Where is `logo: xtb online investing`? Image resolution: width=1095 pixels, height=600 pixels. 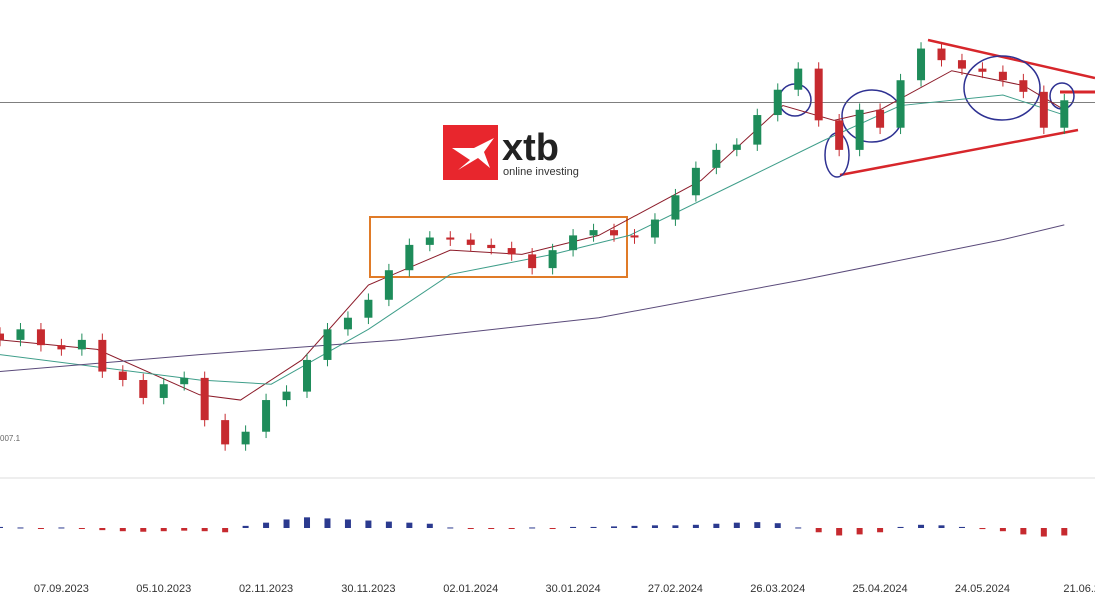
logo: xtb online investing is located at coordinates (511, 152).